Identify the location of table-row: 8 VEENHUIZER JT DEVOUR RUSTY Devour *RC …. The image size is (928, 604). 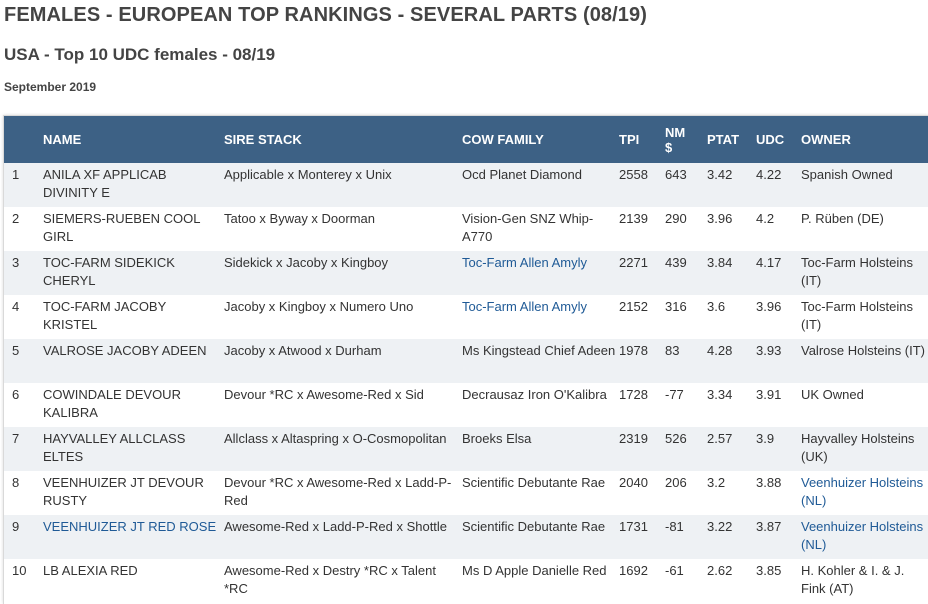
(466, 493).